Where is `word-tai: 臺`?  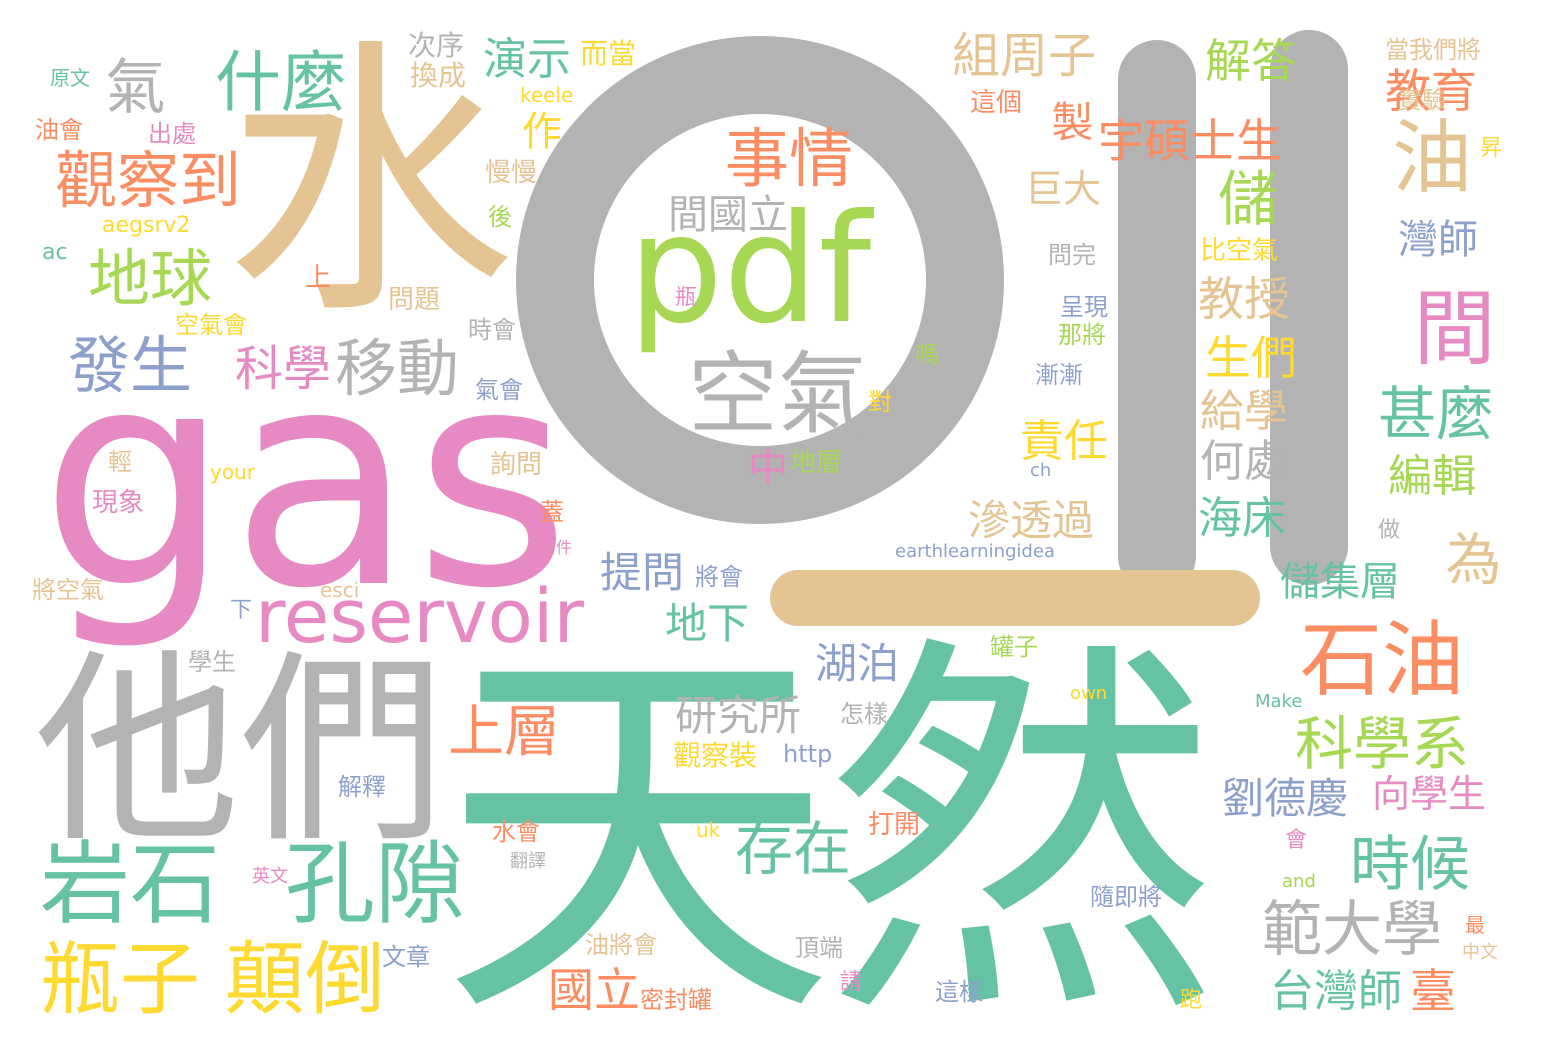 word-tai: 臺 is located at coordinates (1433, 991).